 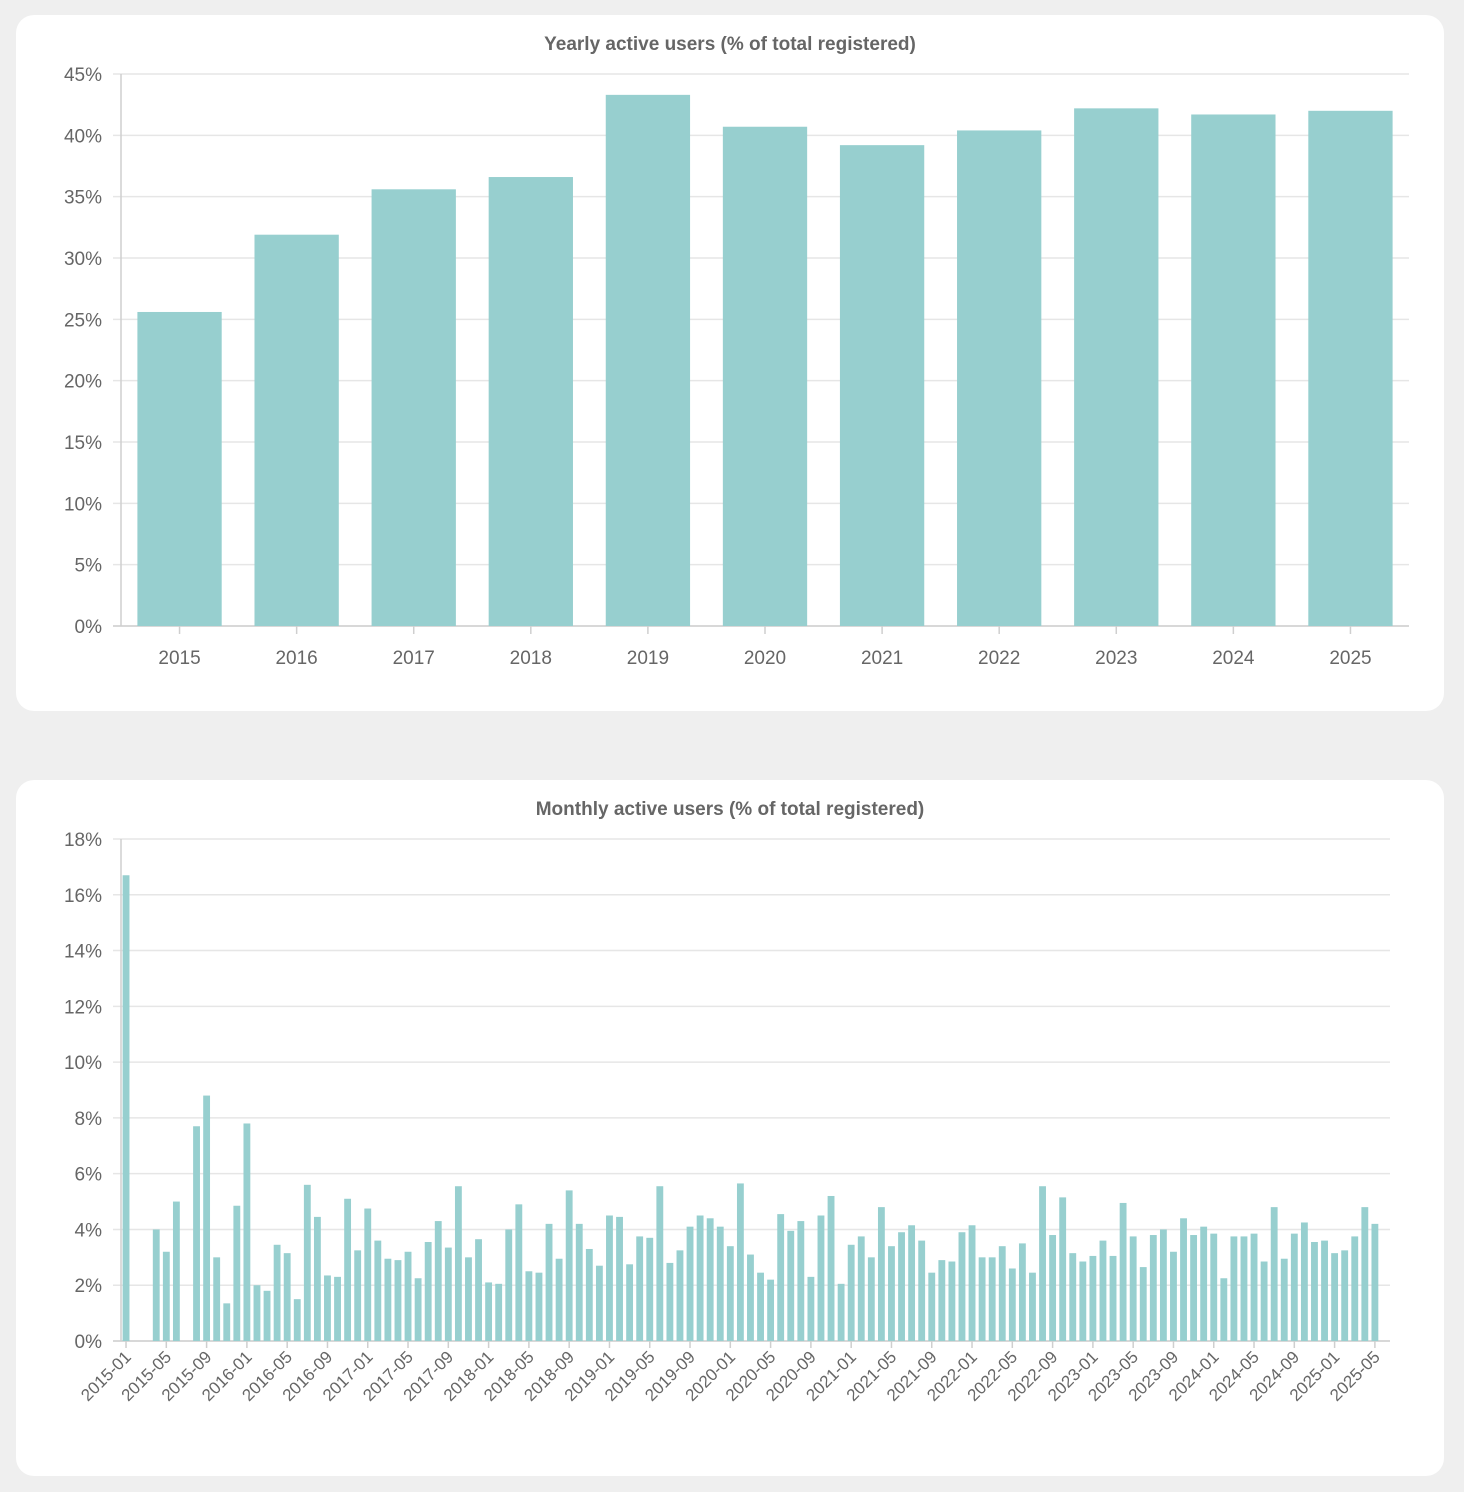 I want to click on y-tick-label: 30%, so click(x=83, y=259).